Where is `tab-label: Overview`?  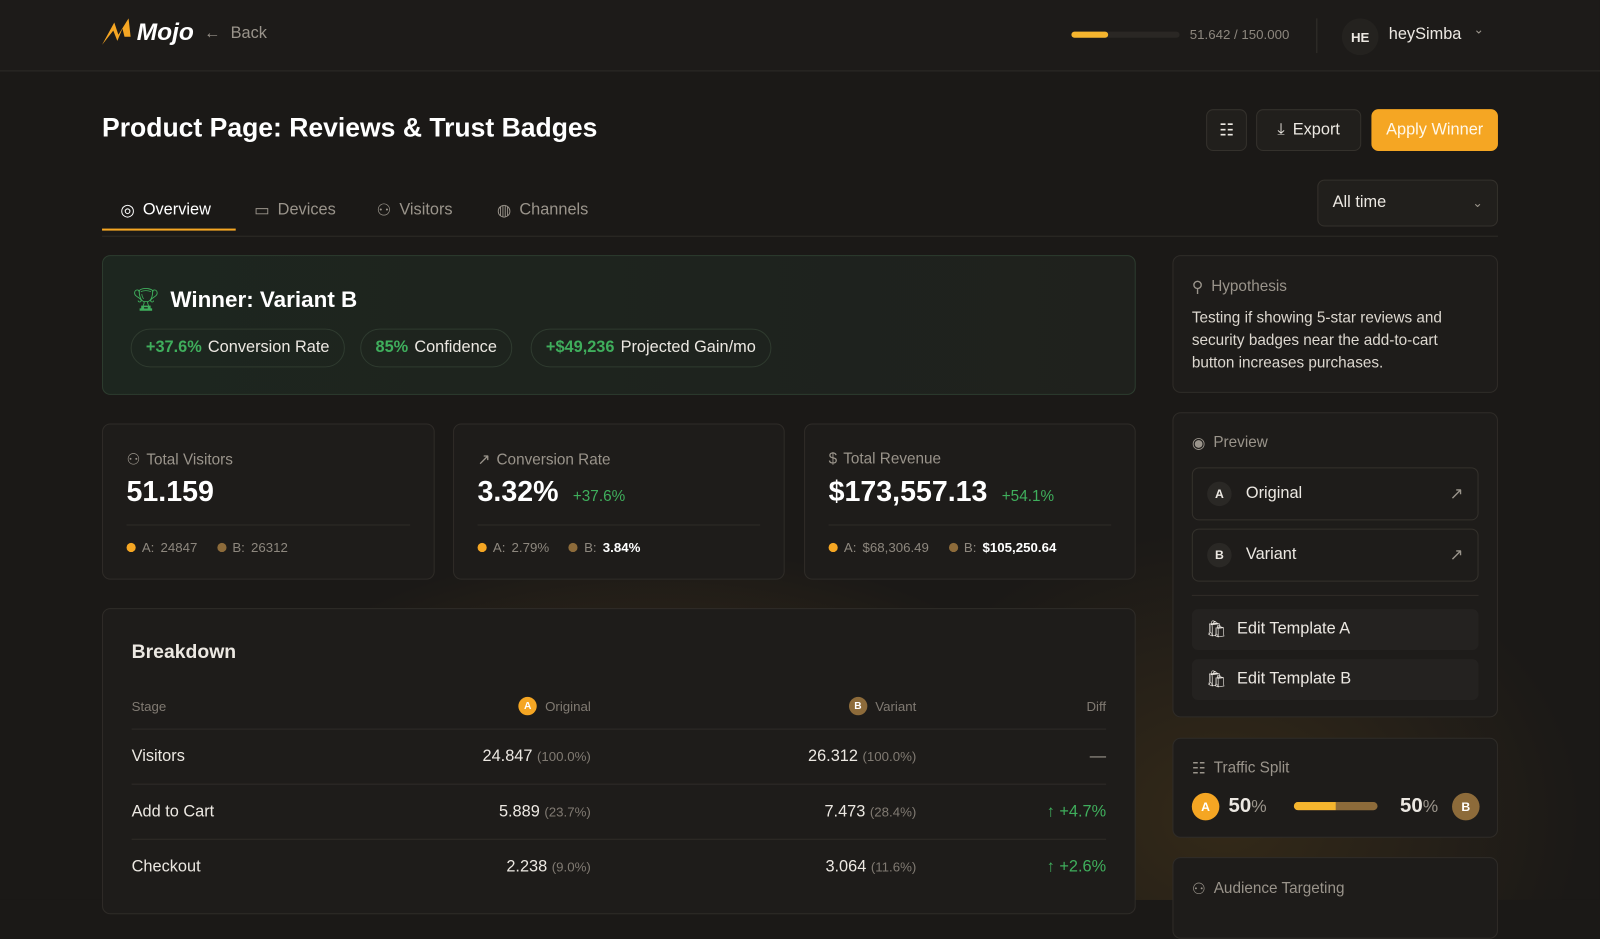
tab-label: Overview is located at coordinates (176, 210).